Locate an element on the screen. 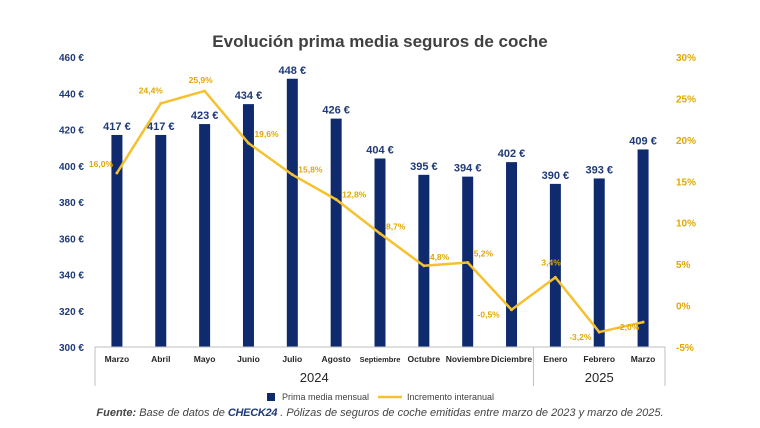  chart-title: Evolución prima media seguros de coche is located at coordinates (379, 41).